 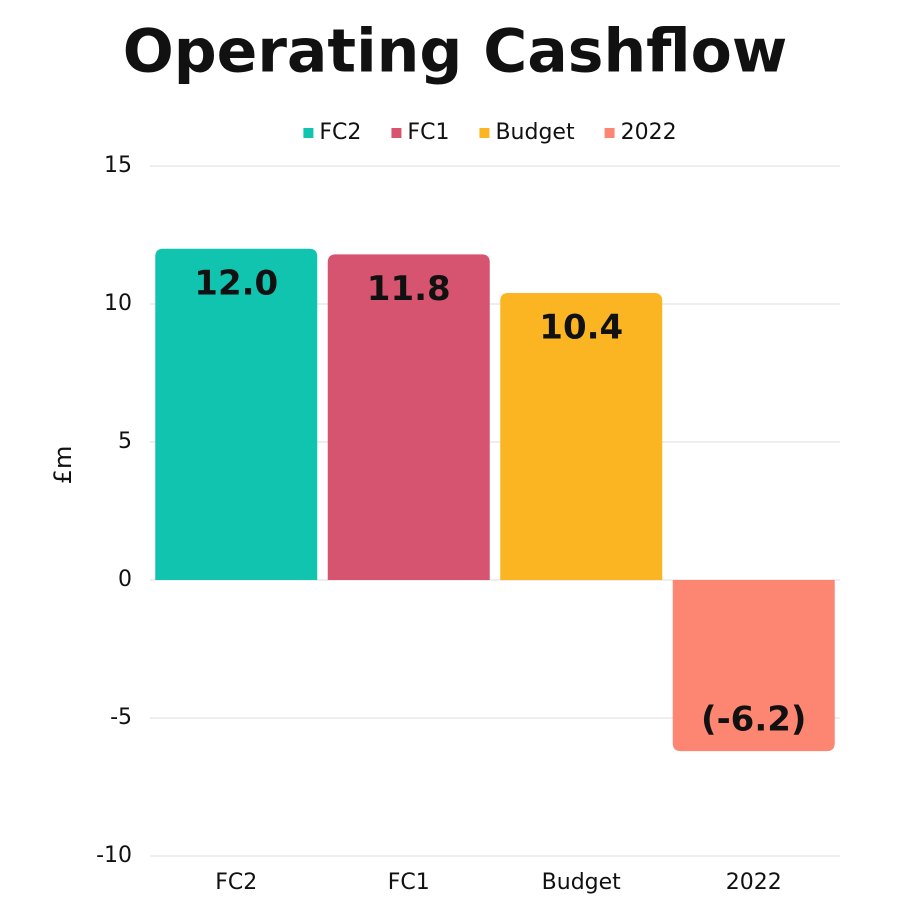 I want to click on x-tick-label: 2022, so click(x=754, y=882).